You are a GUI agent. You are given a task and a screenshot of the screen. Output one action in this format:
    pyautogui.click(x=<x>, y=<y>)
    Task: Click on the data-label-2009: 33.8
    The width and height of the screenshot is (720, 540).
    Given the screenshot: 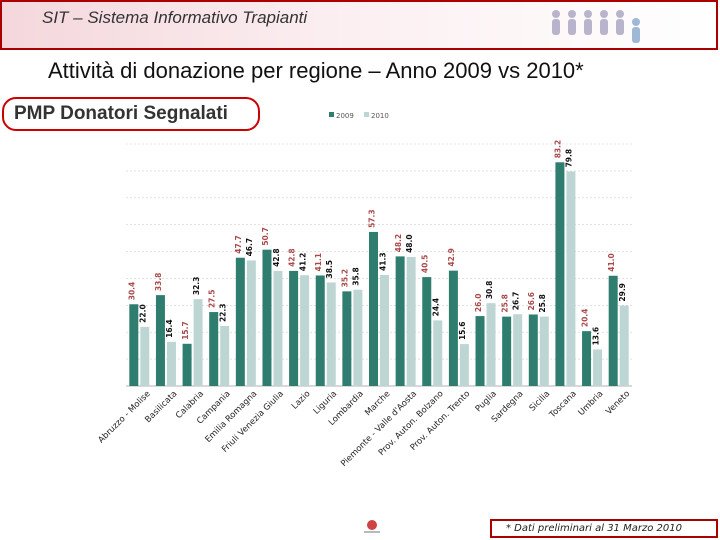 What is the action you would take?
    pyautogui.click(x=158, y=282)
    